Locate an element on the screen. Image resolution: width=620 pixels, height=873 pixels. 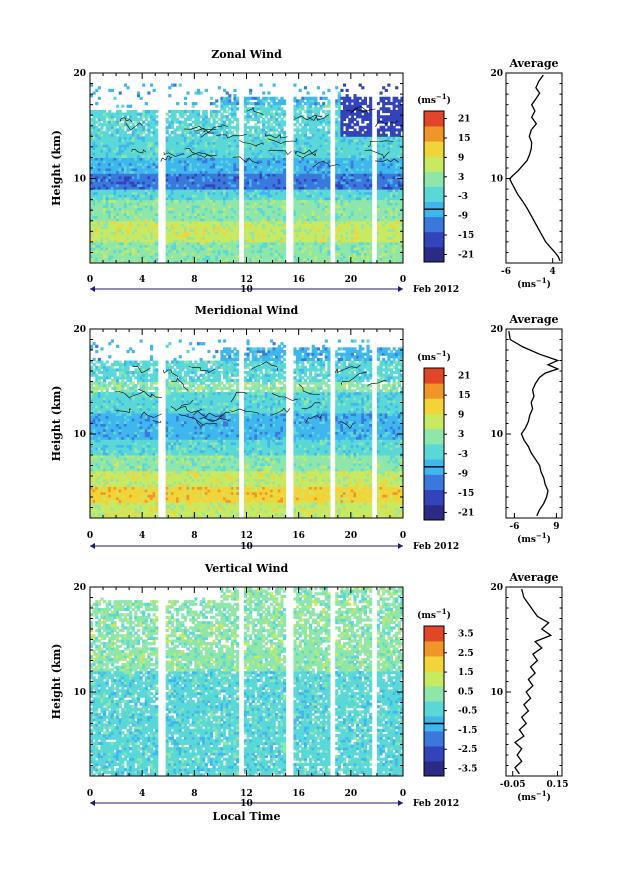
panel-title: Zonal Wind is located at coordinates (246, 54).